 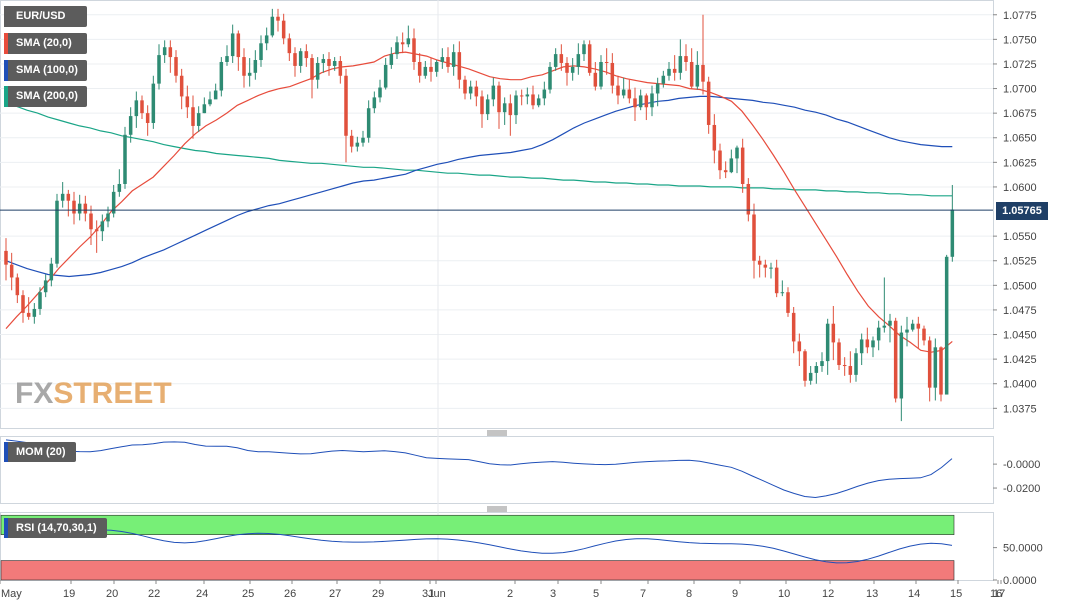 What do you see at coordinates (1021, 489) in the screenshot?
I see `mom-tick-label: -0.0200` at bounding box center [1021, 489].